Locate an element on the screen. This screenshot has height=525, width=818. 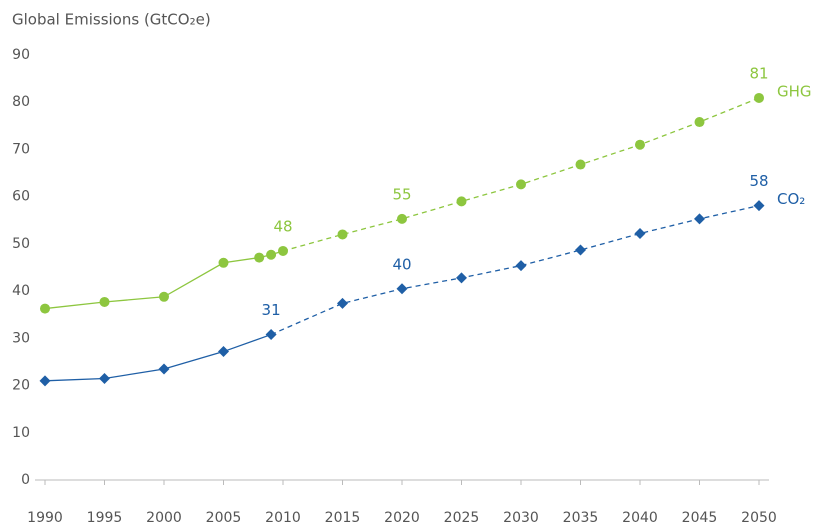
chart-title: Global Emissions (GtCO₂e) is located at coordinates (111, 20).